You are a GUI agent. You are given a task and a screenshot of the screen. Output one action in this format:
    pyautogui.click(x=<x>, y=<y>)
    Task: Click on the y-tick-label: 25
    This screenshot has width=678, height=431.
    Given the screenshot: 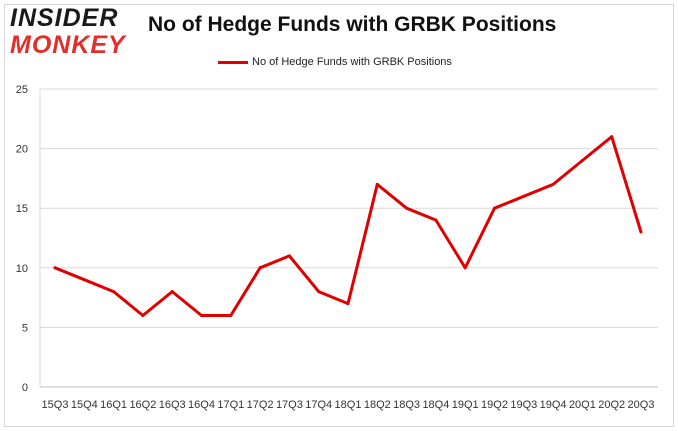 What is the action you would take?
    pyautogui.click(x=22, y=90)
    